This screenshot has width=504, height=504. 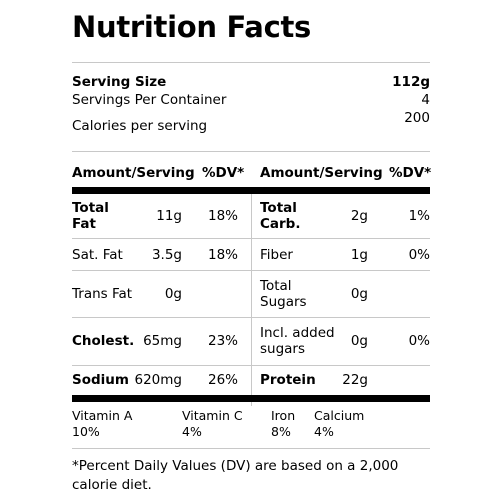 I want to click on calories-value: 200, so click(x=417, y=118).